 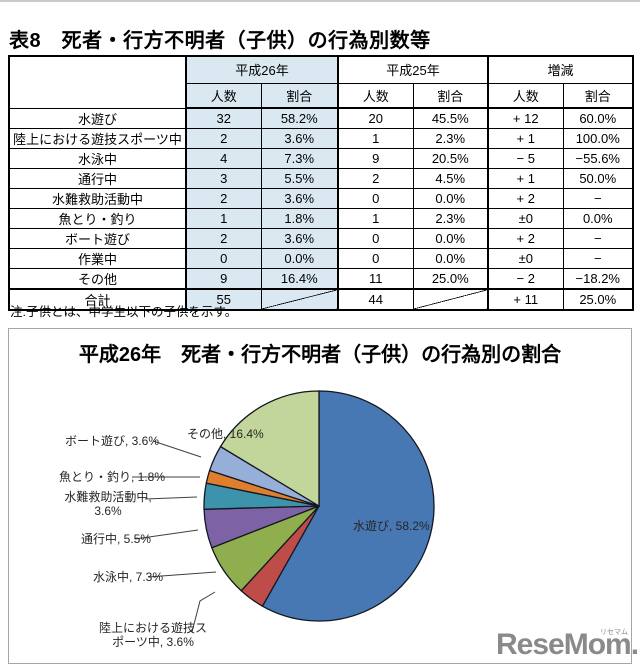 I want to click on pie-label-fishing: 魚とり・釣り, 1.8%, so click(x=112, y=477).